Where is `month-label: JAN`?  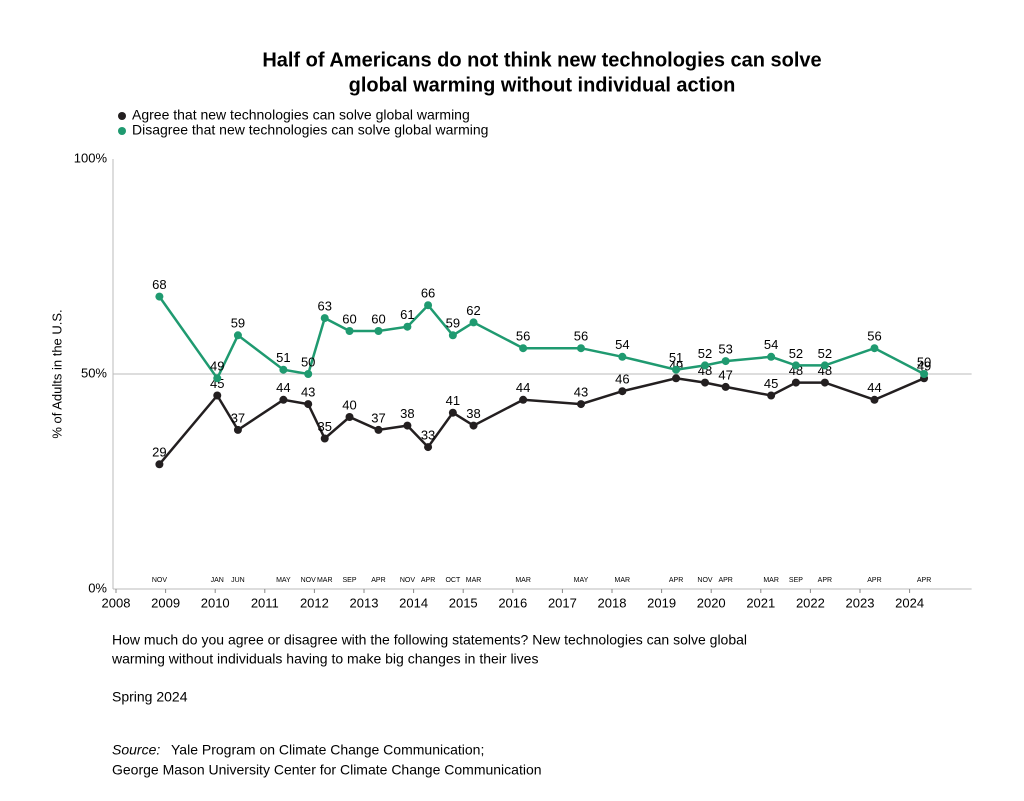
month-label: JAN is located at coordinates (217, 580).